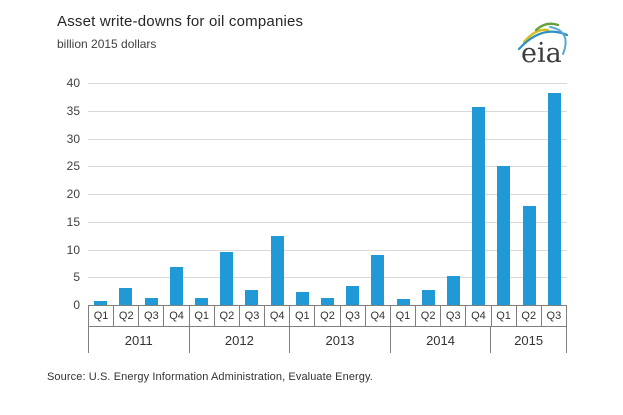 This screenshot has height=415, width=623. I want to click on y-tick-label: 5, so click(76, 277).